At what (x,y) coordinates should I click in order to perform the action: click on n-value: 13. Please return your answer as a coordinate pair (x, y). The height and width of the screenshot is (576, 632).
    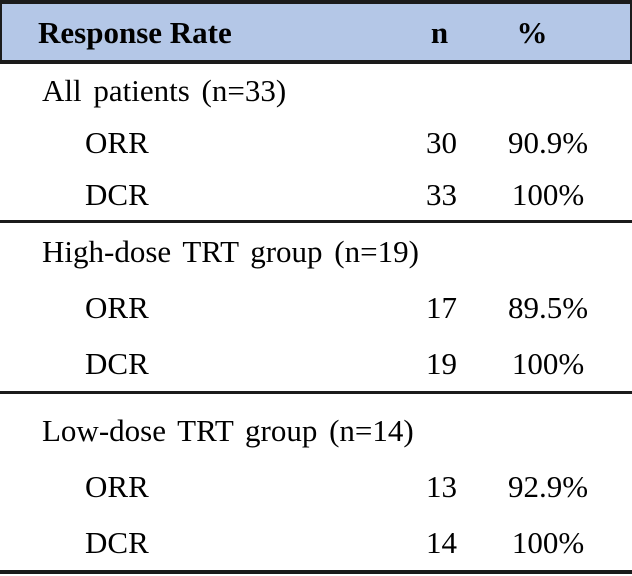
    Looking at the image, I should click on (441, 486).